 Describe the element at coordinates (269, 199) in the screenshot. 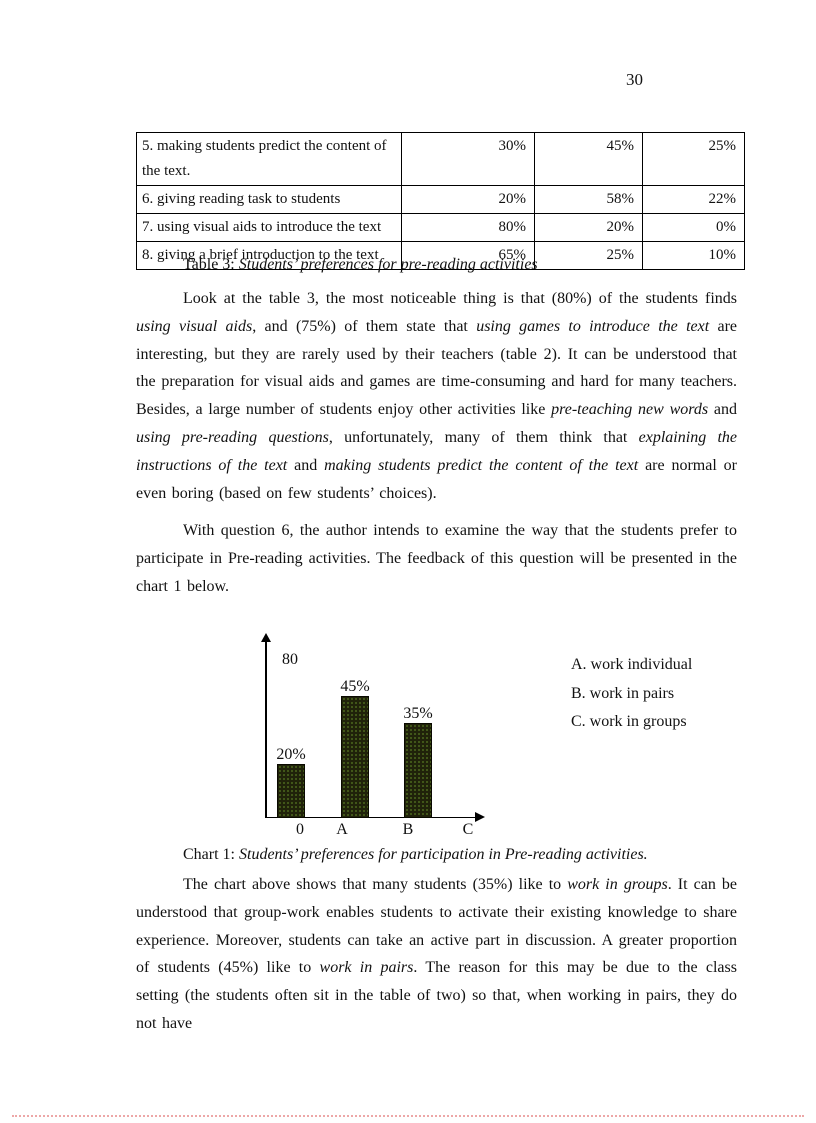

I see `activity-cell: 6. giving reading task to students` at that location.